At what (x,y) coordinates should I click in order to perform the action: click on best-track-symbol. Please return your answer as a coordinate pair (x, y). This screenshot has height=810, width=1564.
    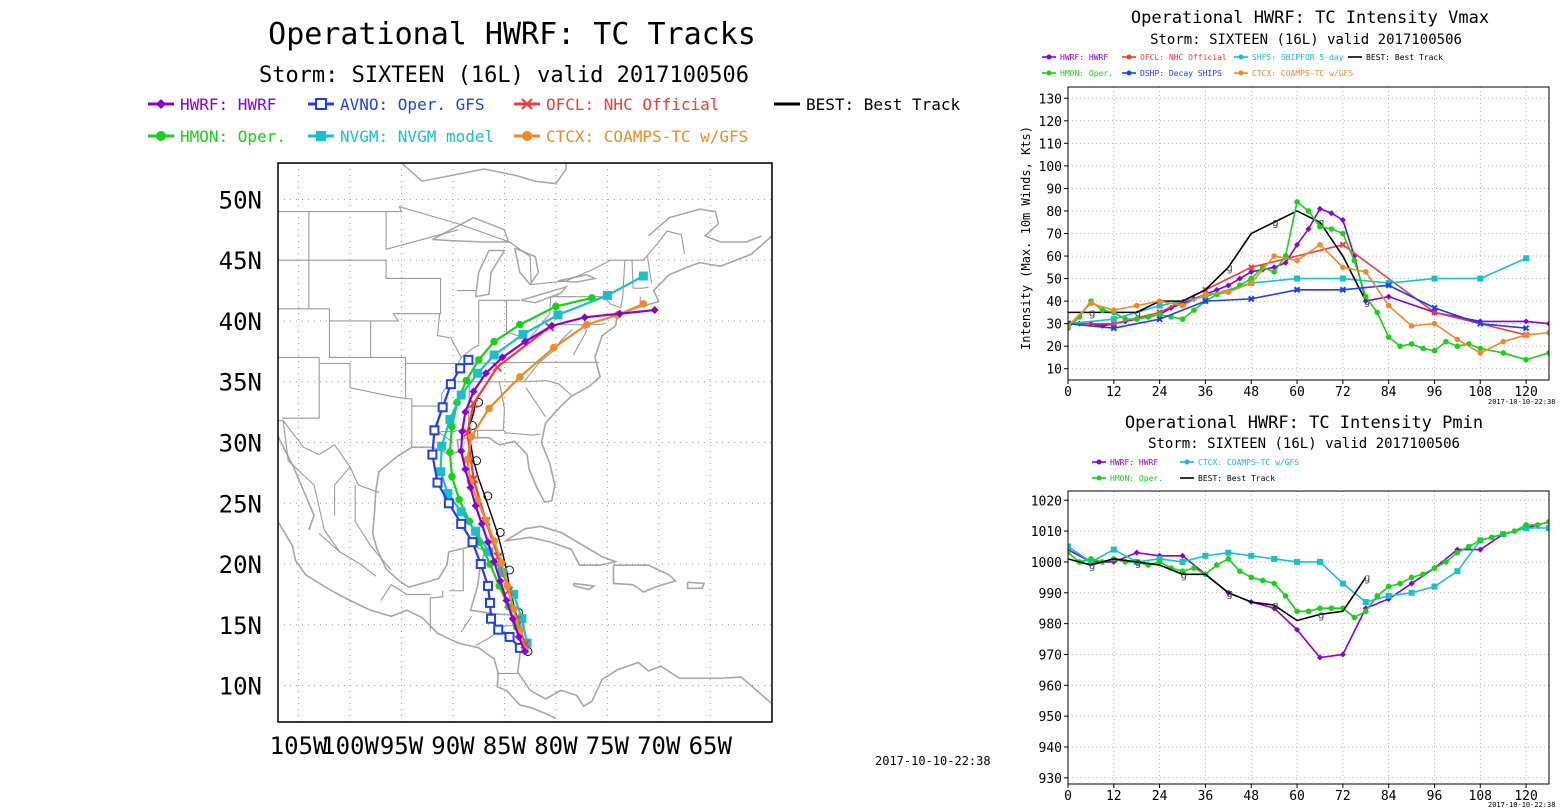
    Looking at the image, I should click on (500, 532).